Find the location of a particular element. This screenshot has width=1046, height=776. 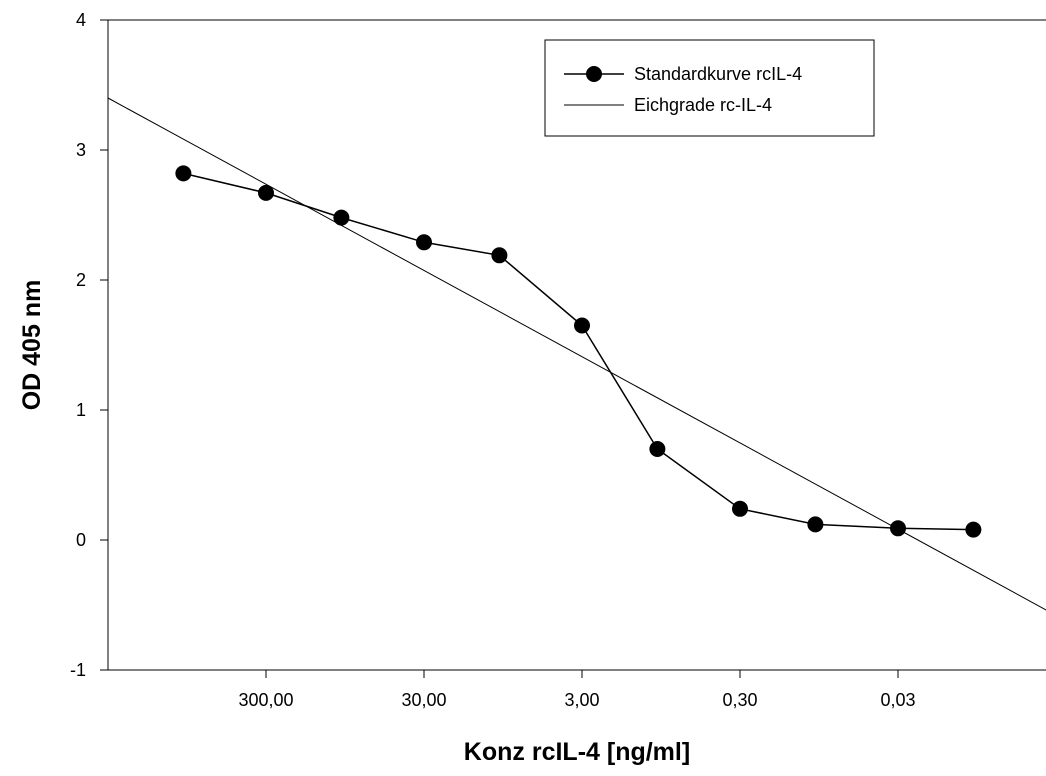

y-tick-label: 4 is located at coordinates (81, 20).